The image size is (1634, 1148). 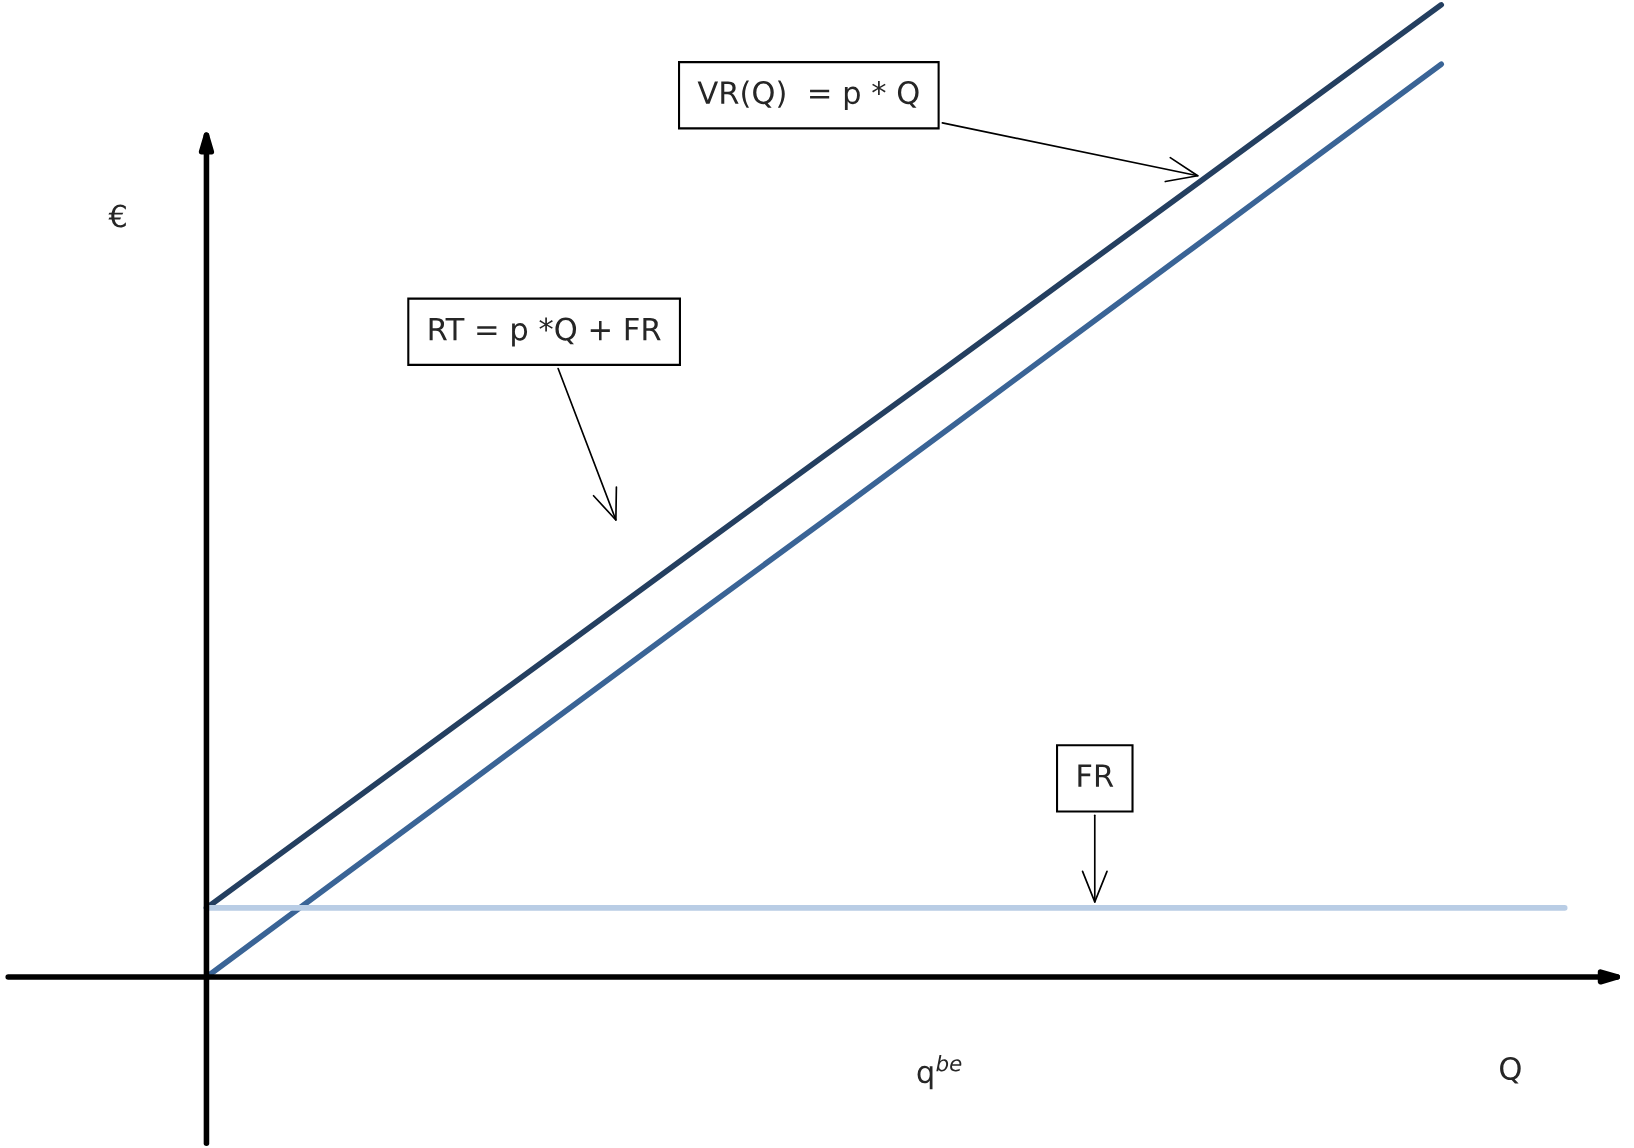 What do you see at coordinates (545, 332) in the screenshot?
I see `annotation: RT = p *Q + FR` at bounding box center [545, 332].